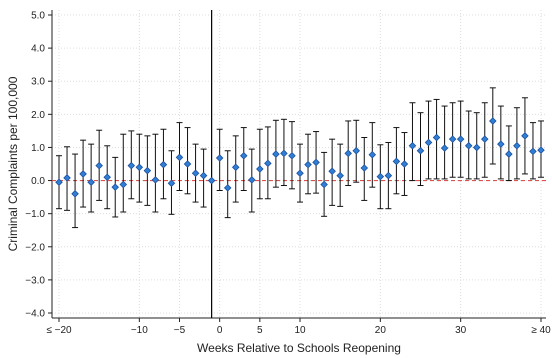  What do you see at coordinates (541, 330) in the screenshot?
I see `x-tick-label: ≥ 40` at bounding box center [541, 330].